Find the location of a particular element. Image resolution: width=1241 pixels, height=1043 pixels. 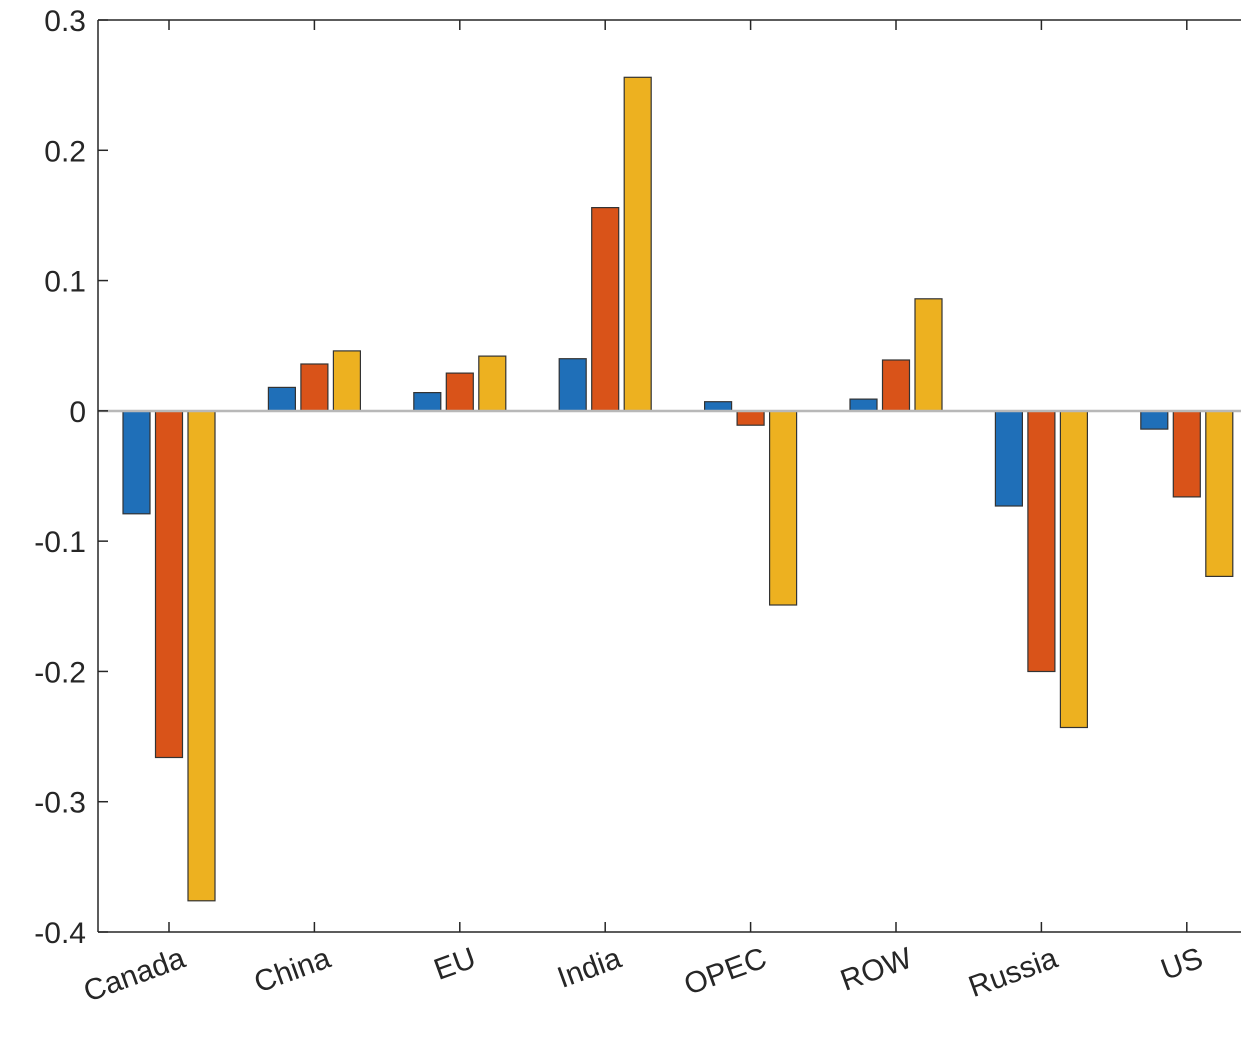

y-tick-label: 0 is located at coordinates (77, 412).